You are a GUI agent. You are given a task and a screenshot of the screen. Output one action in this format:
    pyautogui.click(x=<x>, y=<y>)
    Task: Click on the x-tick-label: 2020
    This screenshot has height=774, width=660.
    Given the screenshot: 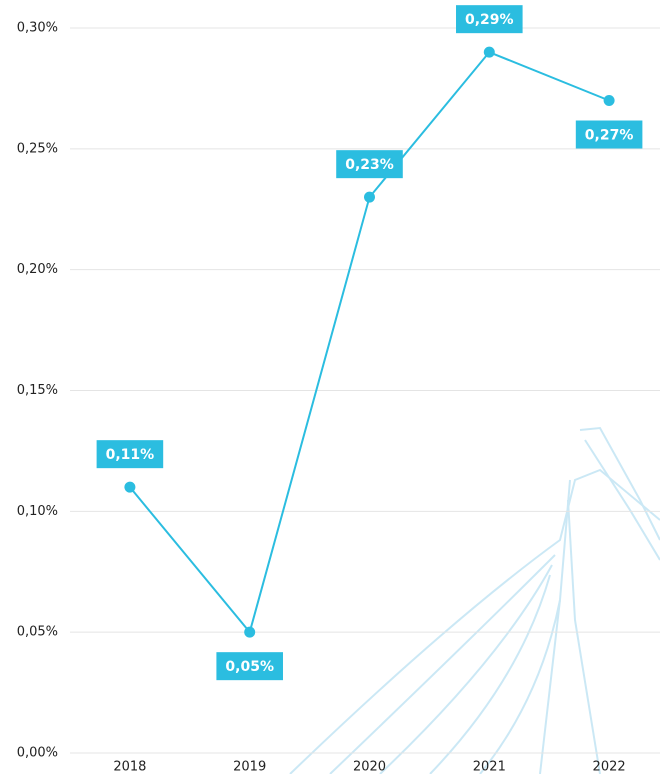 What is the action you would take?
    pyautogui.click(x=369, y=767)
    